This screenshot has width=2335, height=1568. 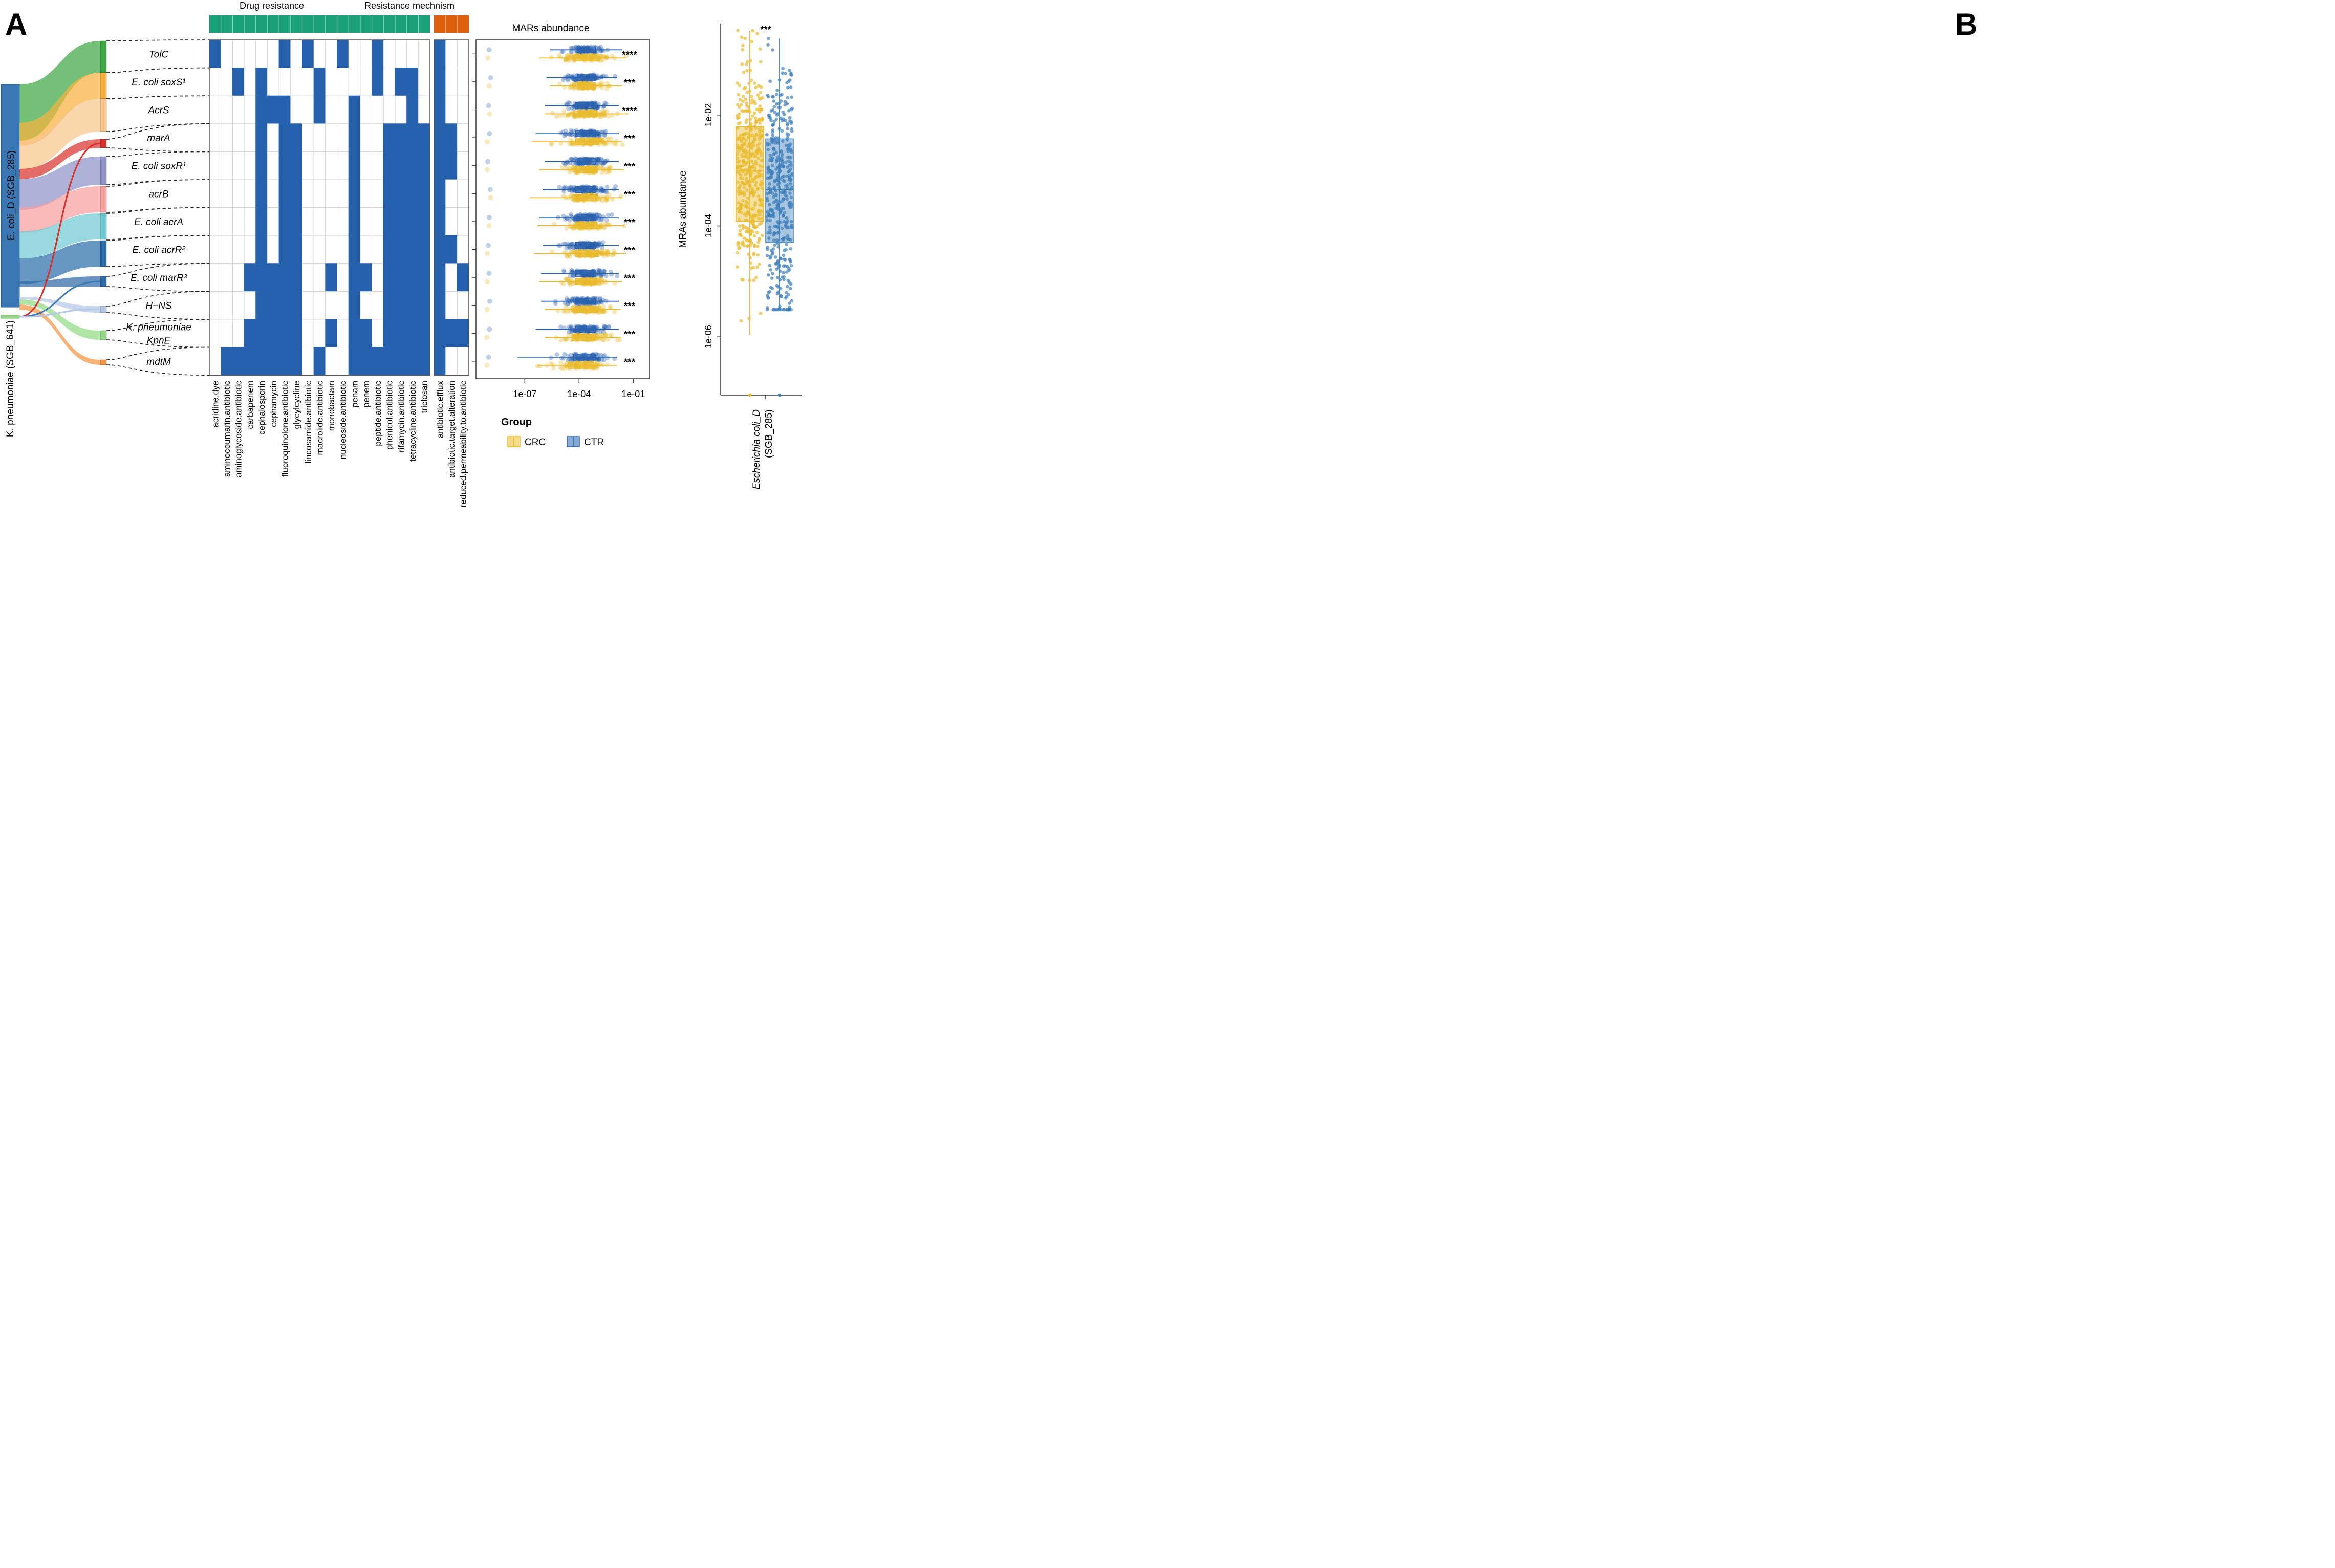 I want to click on mechanism-header: Resistance mechnism, so click(x=410, y=6).